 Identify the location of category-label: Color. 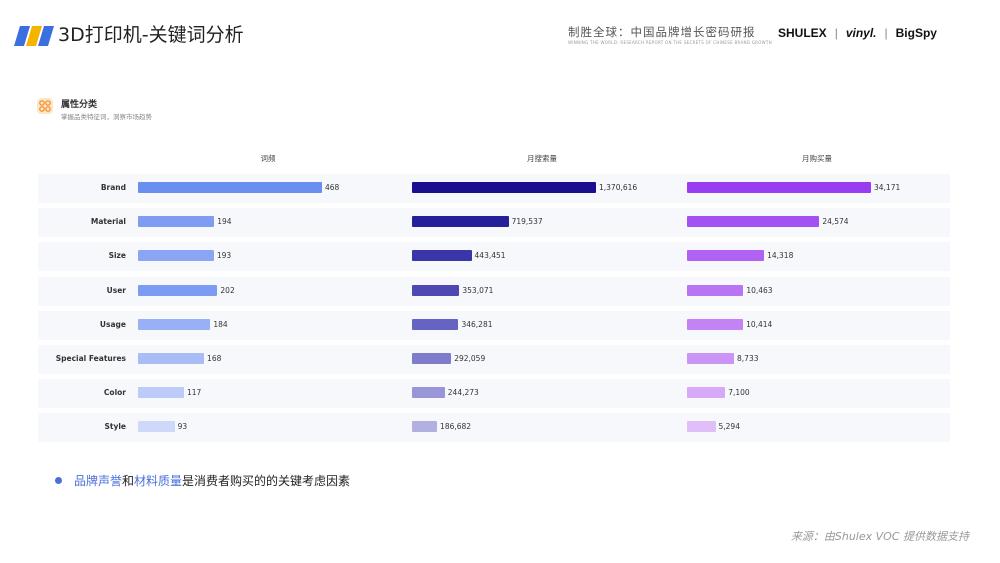
(114, 393).